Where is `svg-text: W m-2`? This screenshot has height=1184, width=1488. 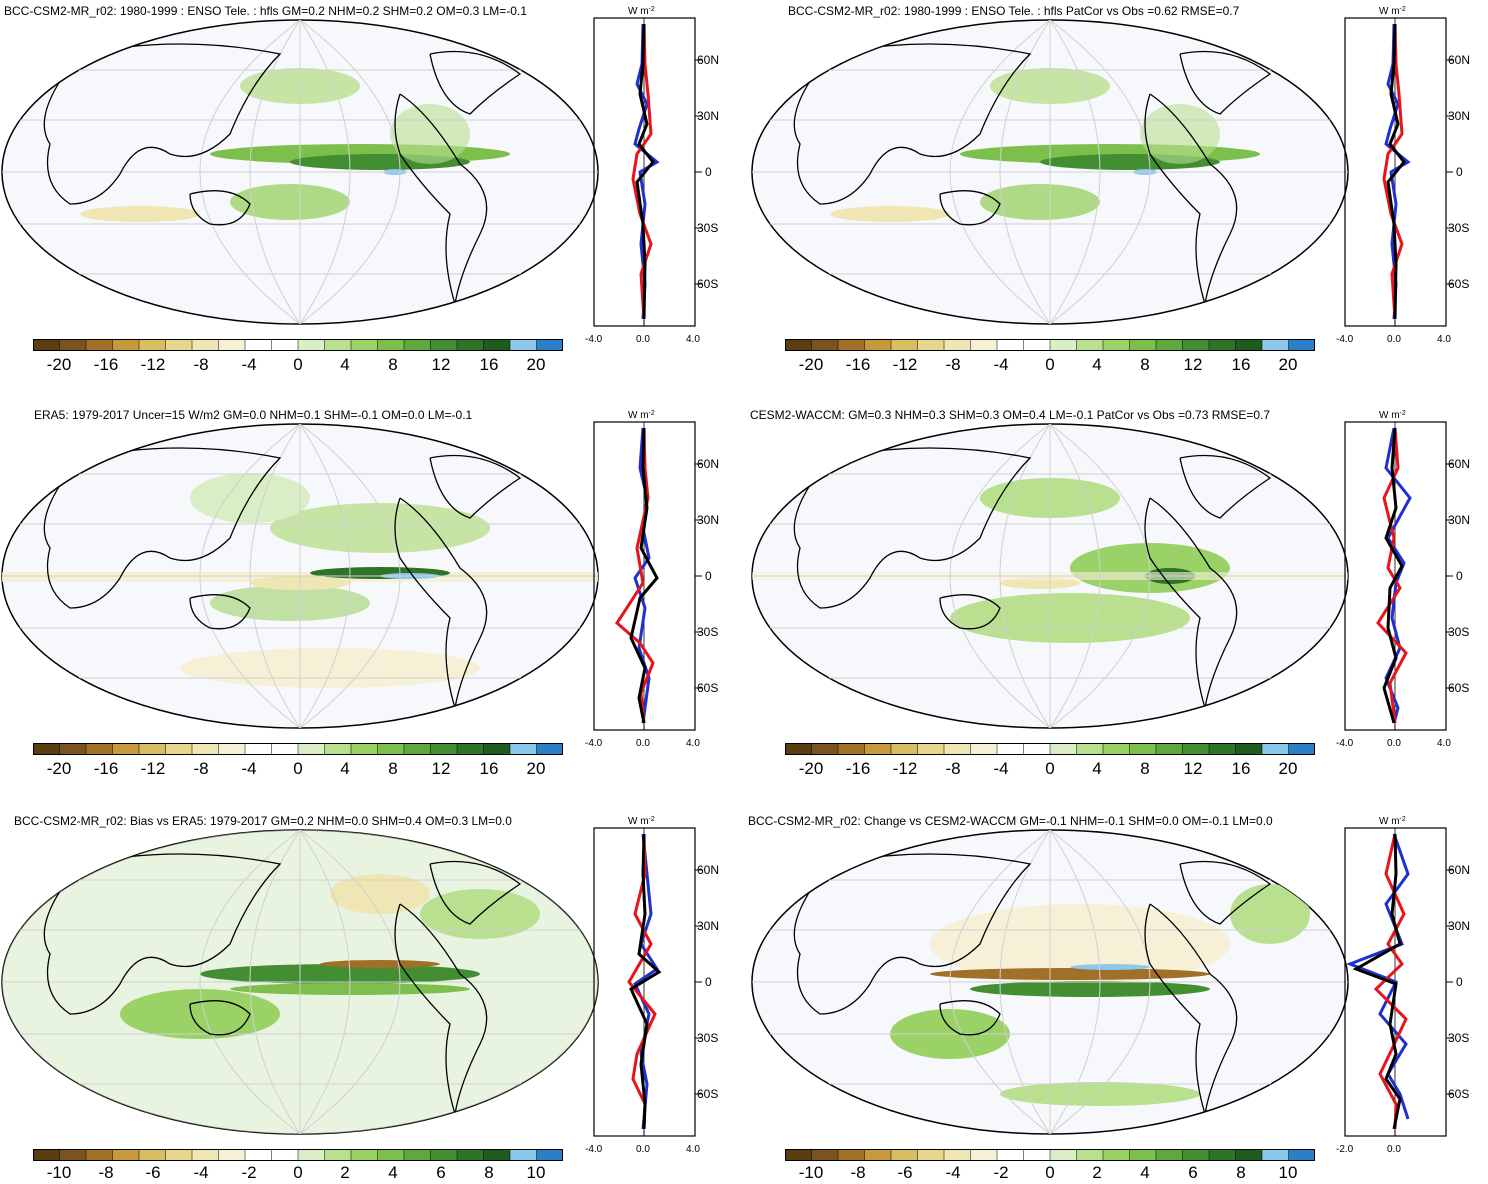 svg-text: W m-2 is located at coordinates (641, 415).